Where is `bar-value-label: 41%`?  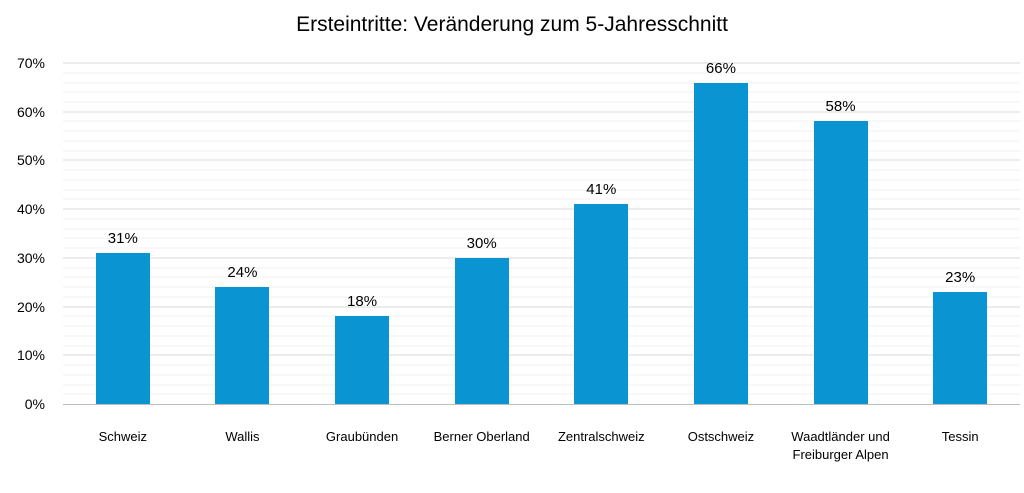 bar-value-label: 41% is located at coordinates (601, 190).